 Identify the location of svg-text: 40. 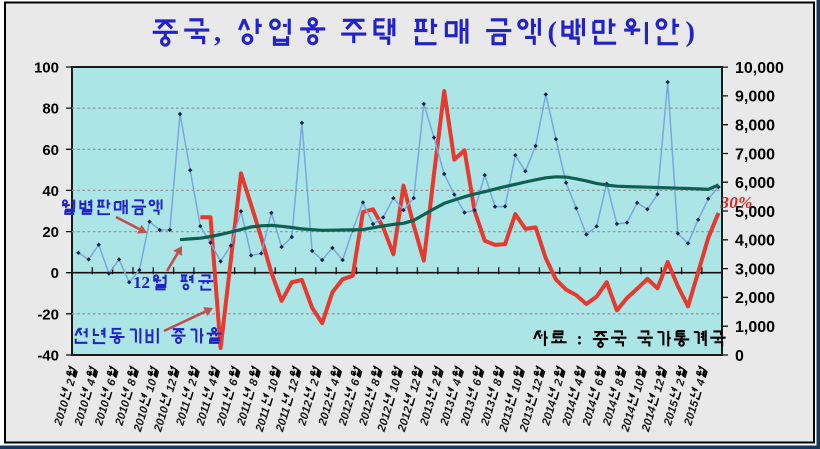
(50, 191).